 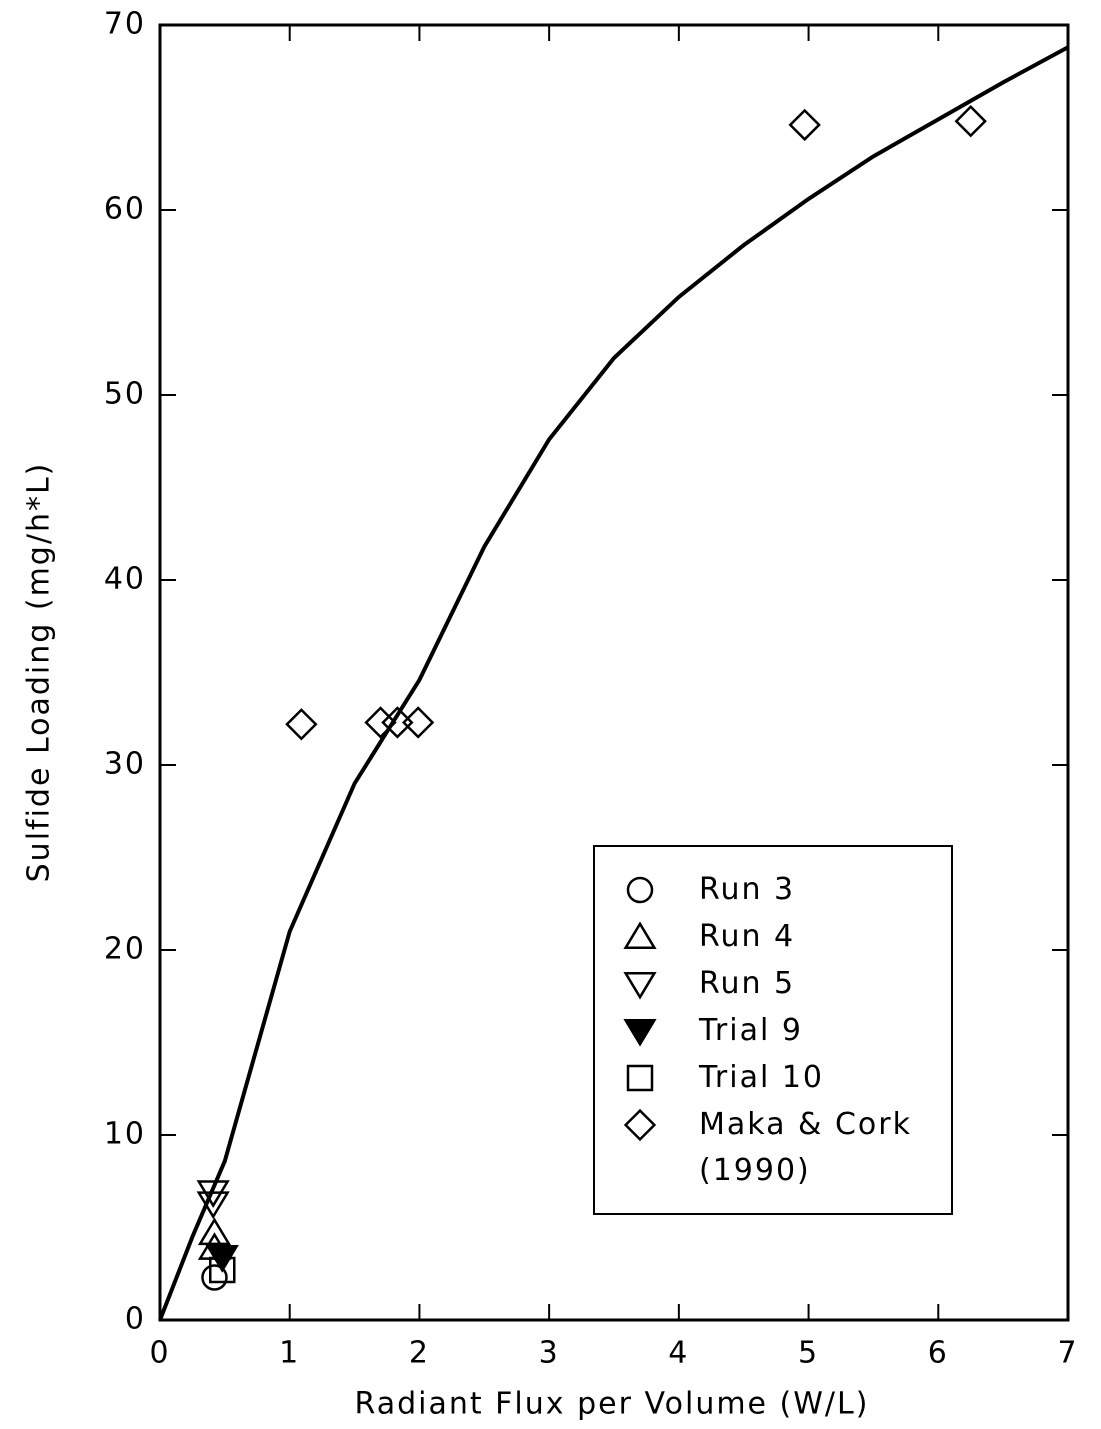 I want to click on legend-label: Trial 10, so click(x=762, y=1077).